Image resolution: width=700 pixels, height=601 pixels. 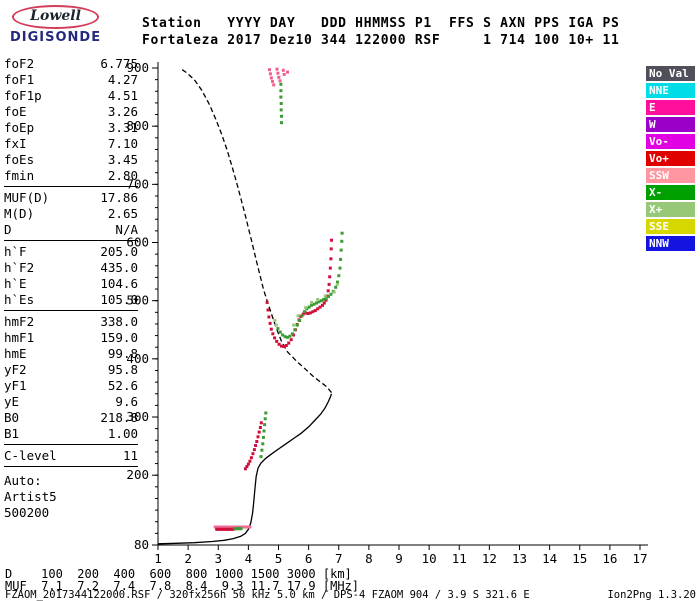 What do you see at coordinates (670, 73) in the screenshot?
I see `legend-item-no-val: No Val` at bounding box center [670, 73].